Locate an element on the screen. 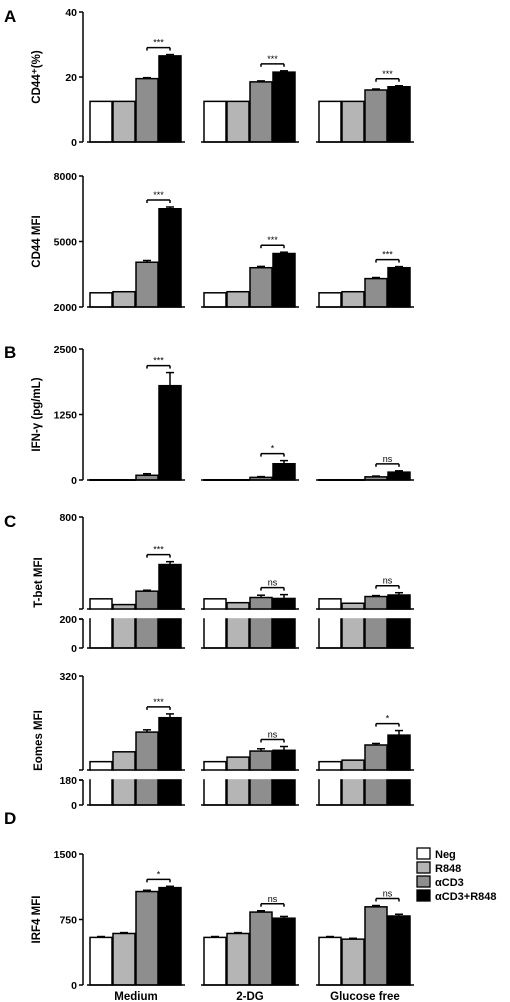  y-tick-label: 40 is located at coordinates (71, 13).